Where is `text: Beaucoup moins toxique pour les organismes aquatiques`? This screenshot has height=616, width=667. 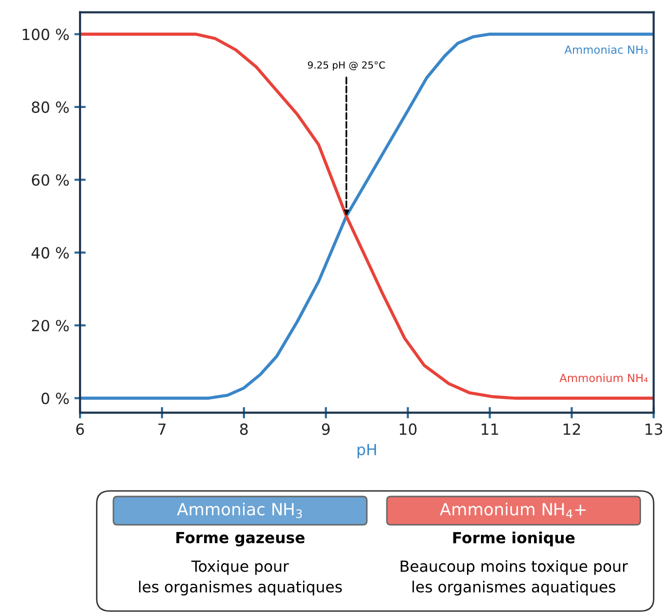 text: Beaucoup moins toxique pour les organismes aquatiques is located at coordinates (514, 578).